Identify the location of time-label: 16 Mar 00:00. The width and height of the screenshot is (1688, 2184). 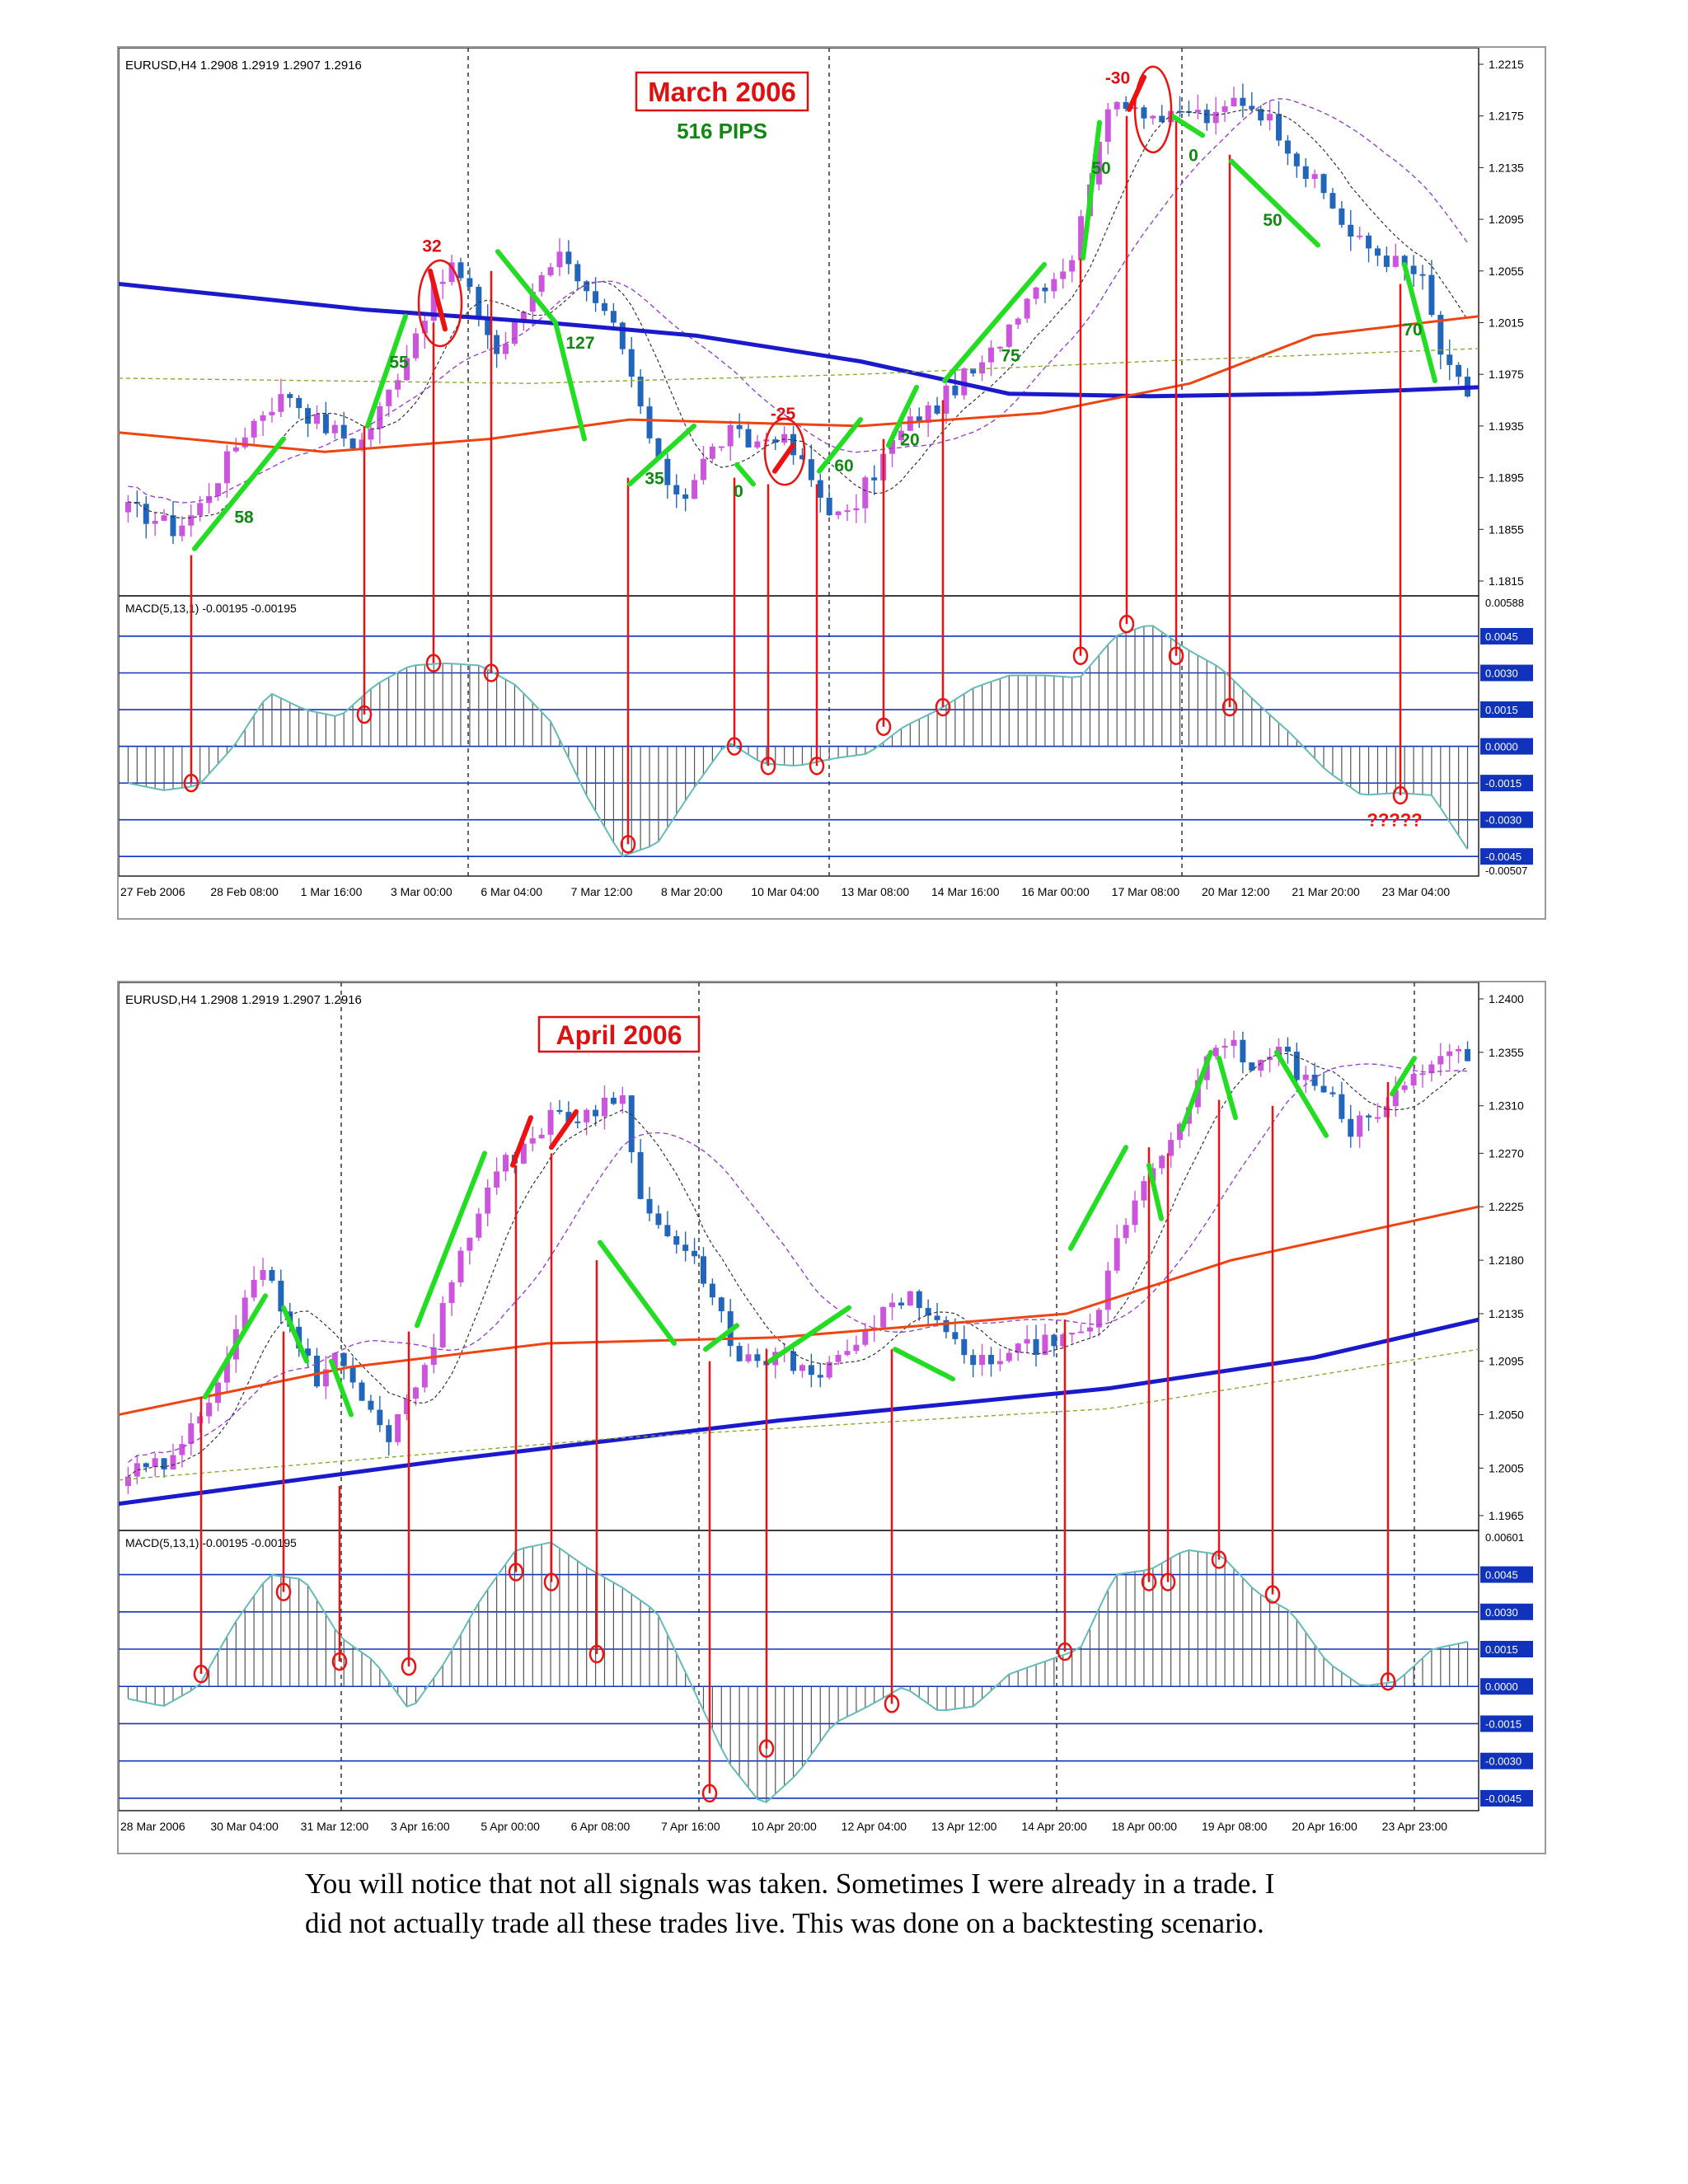
(1055, 891).